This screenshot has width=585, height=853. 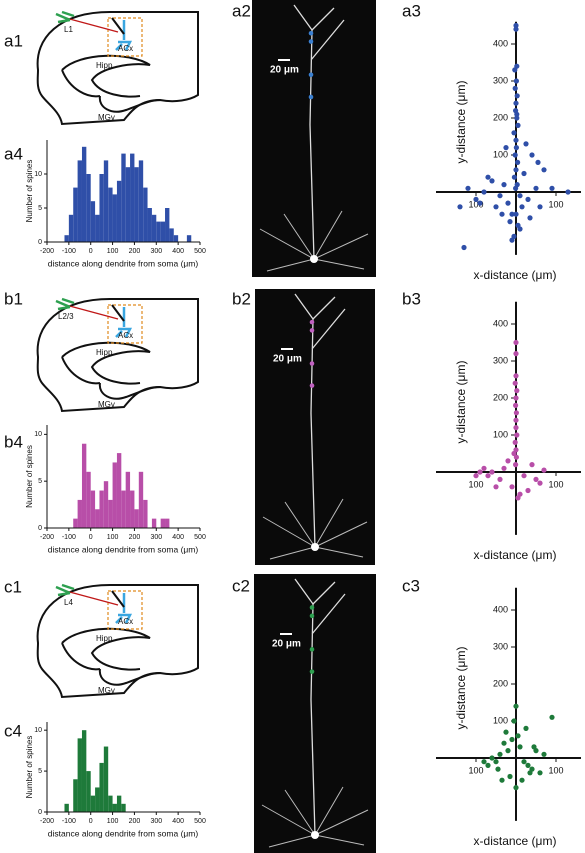 What do you see at coordinates (13, 730) in the screenshot?
I see `panel-label: c4` at bounding box center [13, 730].